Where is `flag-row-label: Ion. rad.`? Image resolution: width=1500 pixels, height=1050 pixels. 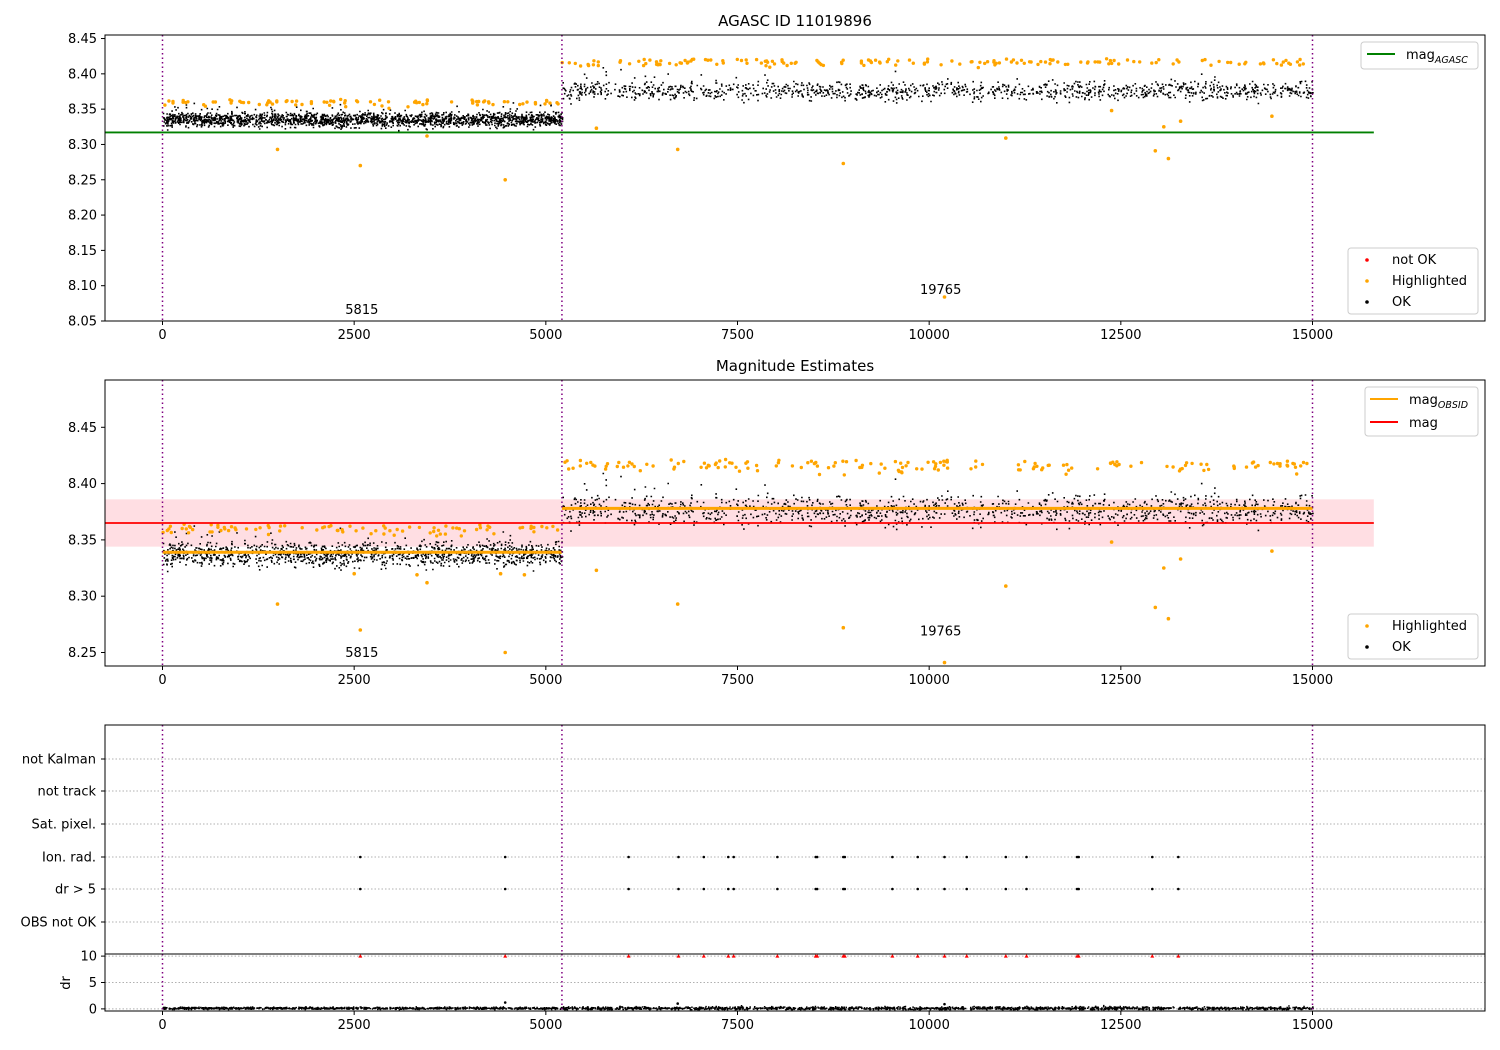 flag-row-label: Ion. rad. is located at coordinates (69, 858).